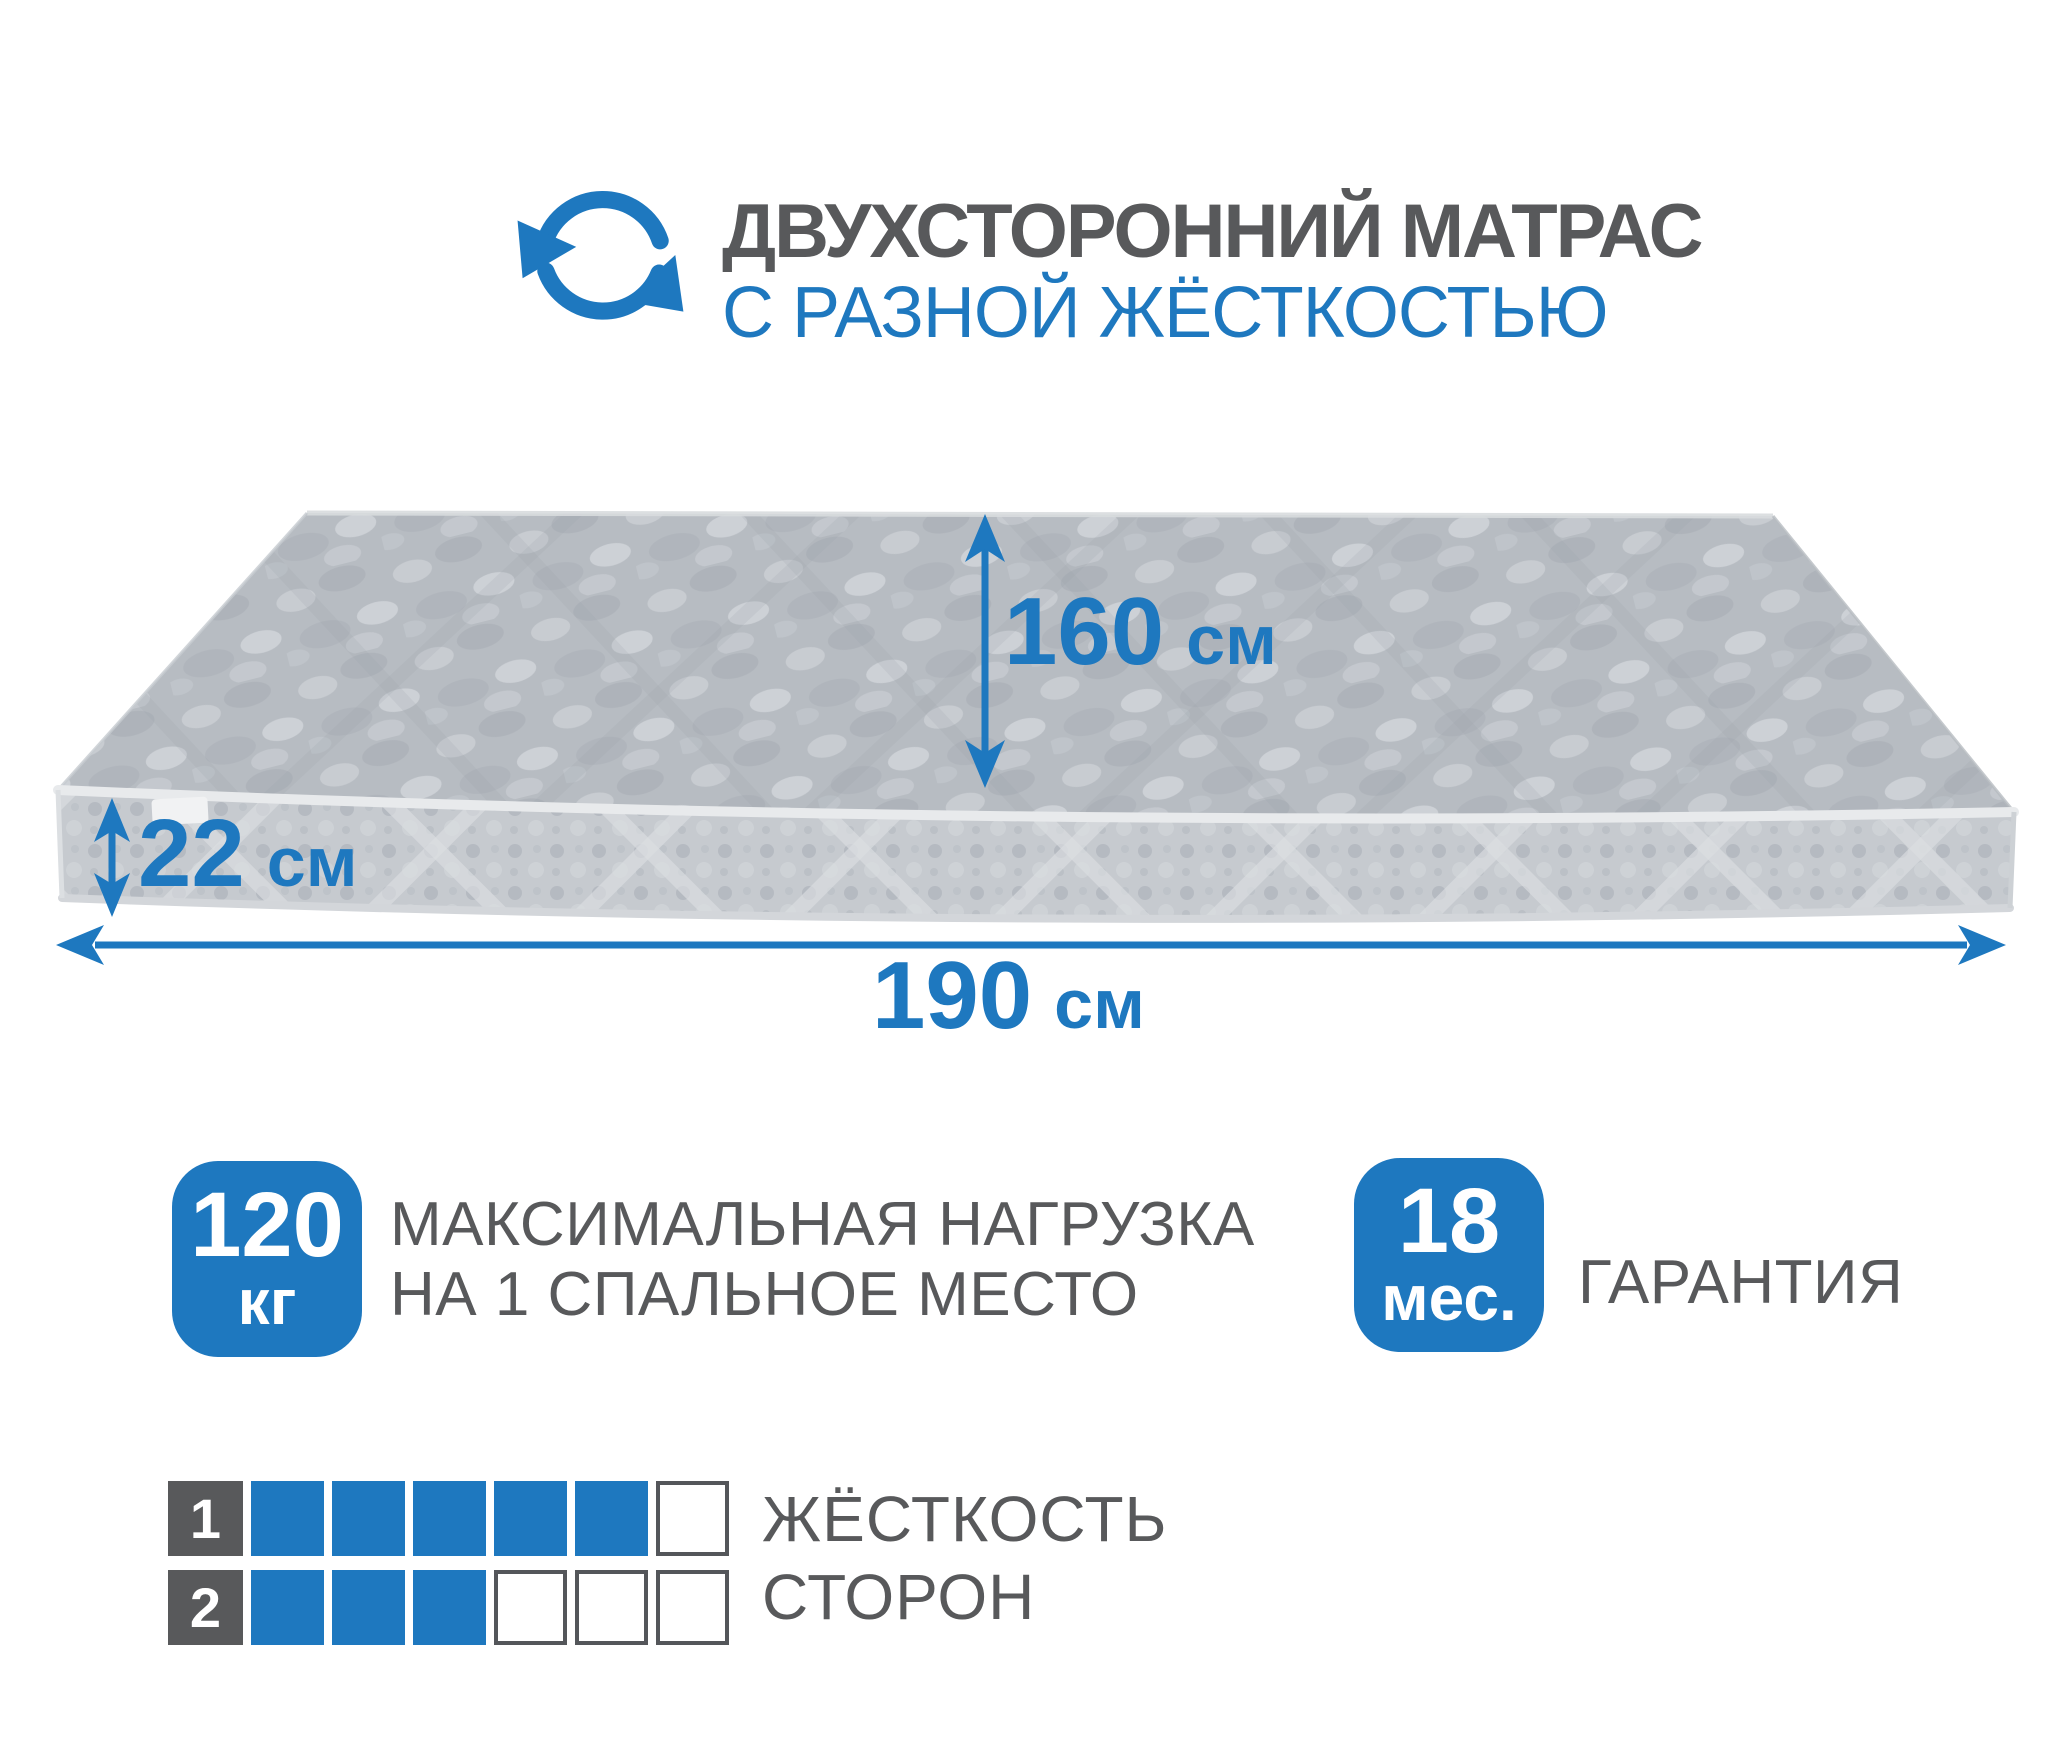 The image size is (2048, 1757). I want to click on length-arrow, so click(1031, 945).